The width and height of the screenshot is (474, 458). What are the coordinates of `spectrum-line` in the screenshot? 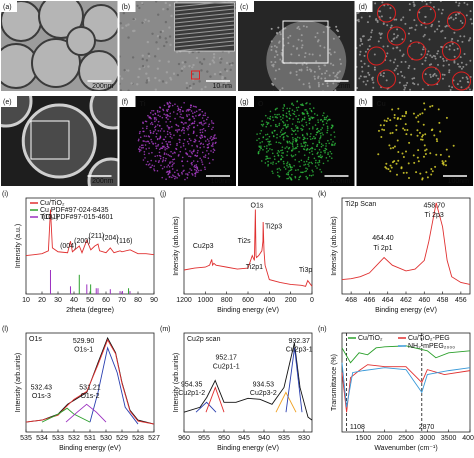 It's located at (406, 243).